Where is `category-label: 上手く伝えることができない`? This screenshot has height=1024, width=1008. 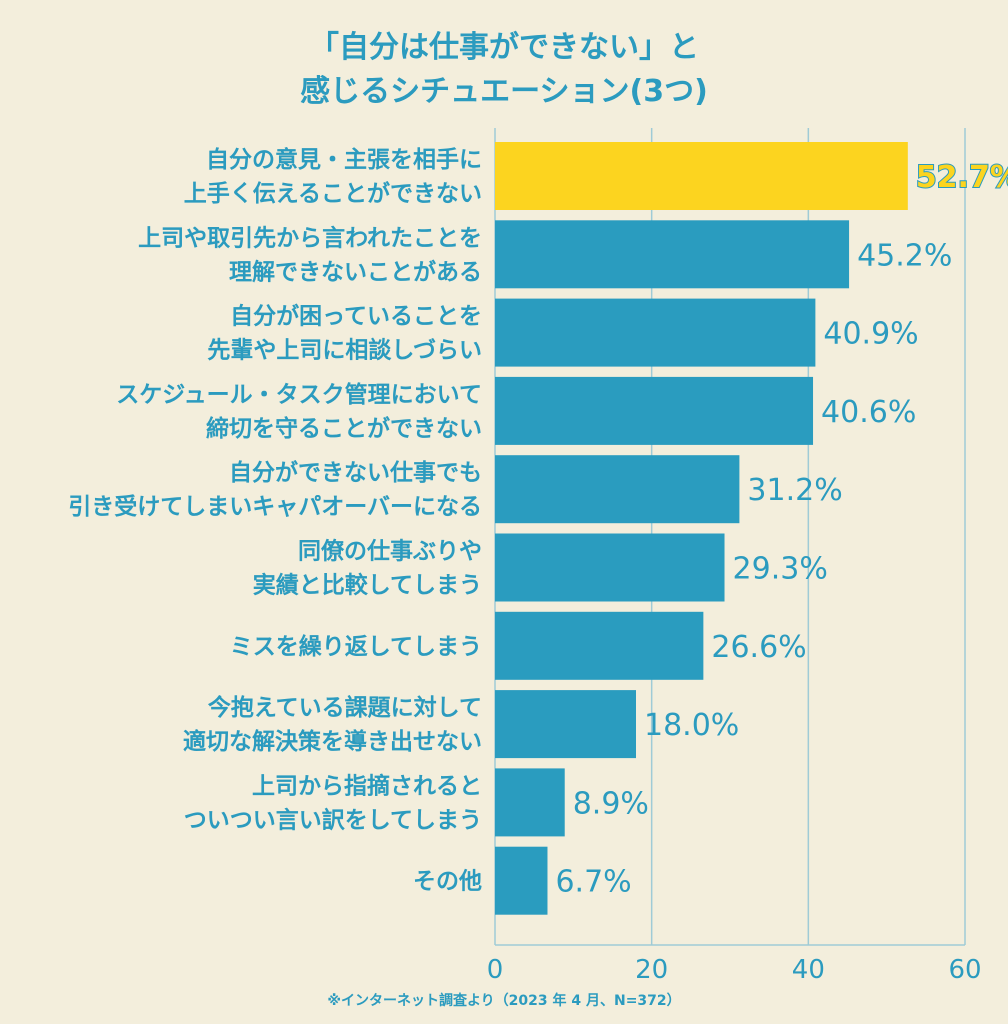
category-label: 上手く伝えることができない is located at coordinates (333, 193).